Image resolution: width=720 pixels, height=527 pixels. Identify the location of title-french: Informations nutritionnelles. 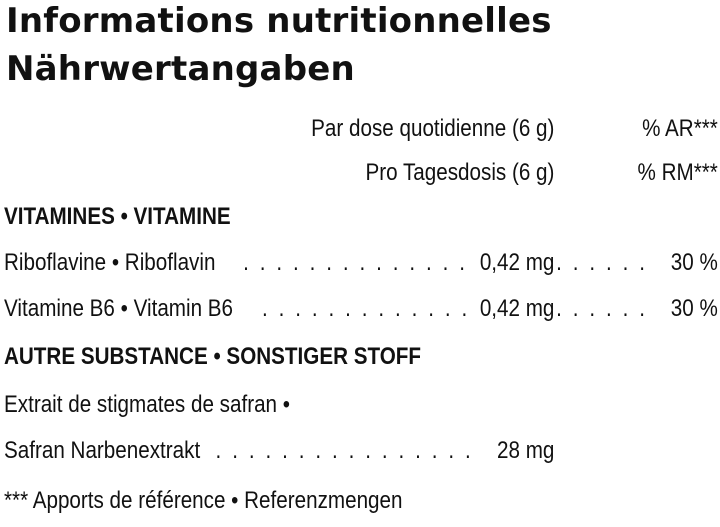
(279, 21).